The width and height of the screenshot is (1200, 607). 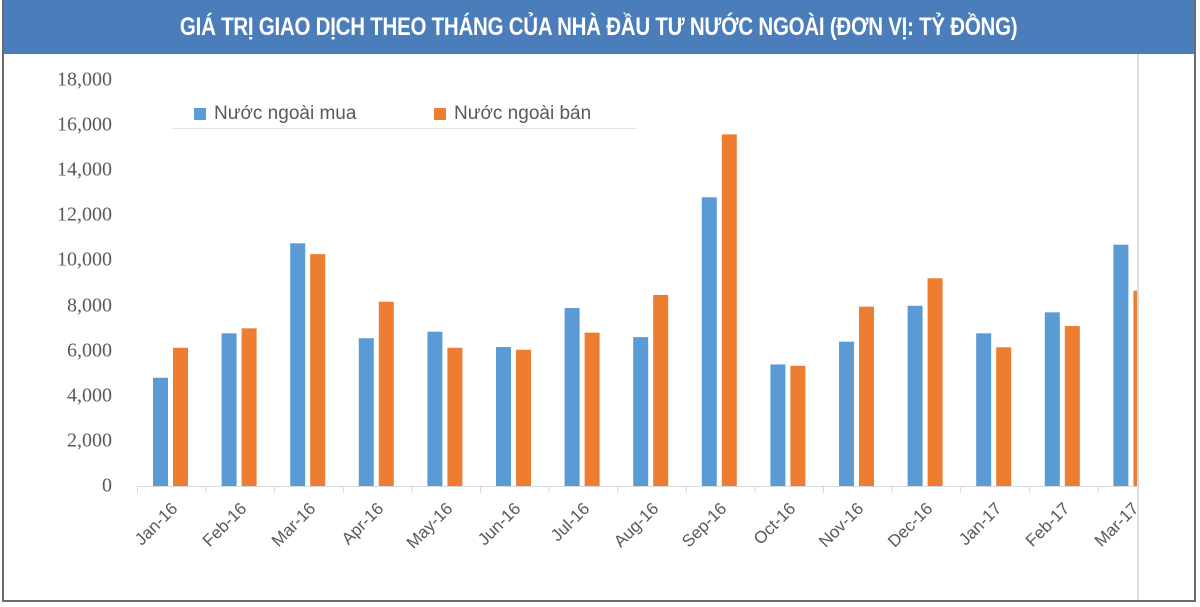 I want to click on y-axis-tick-label: 16,000, so click(x=84, y=124).